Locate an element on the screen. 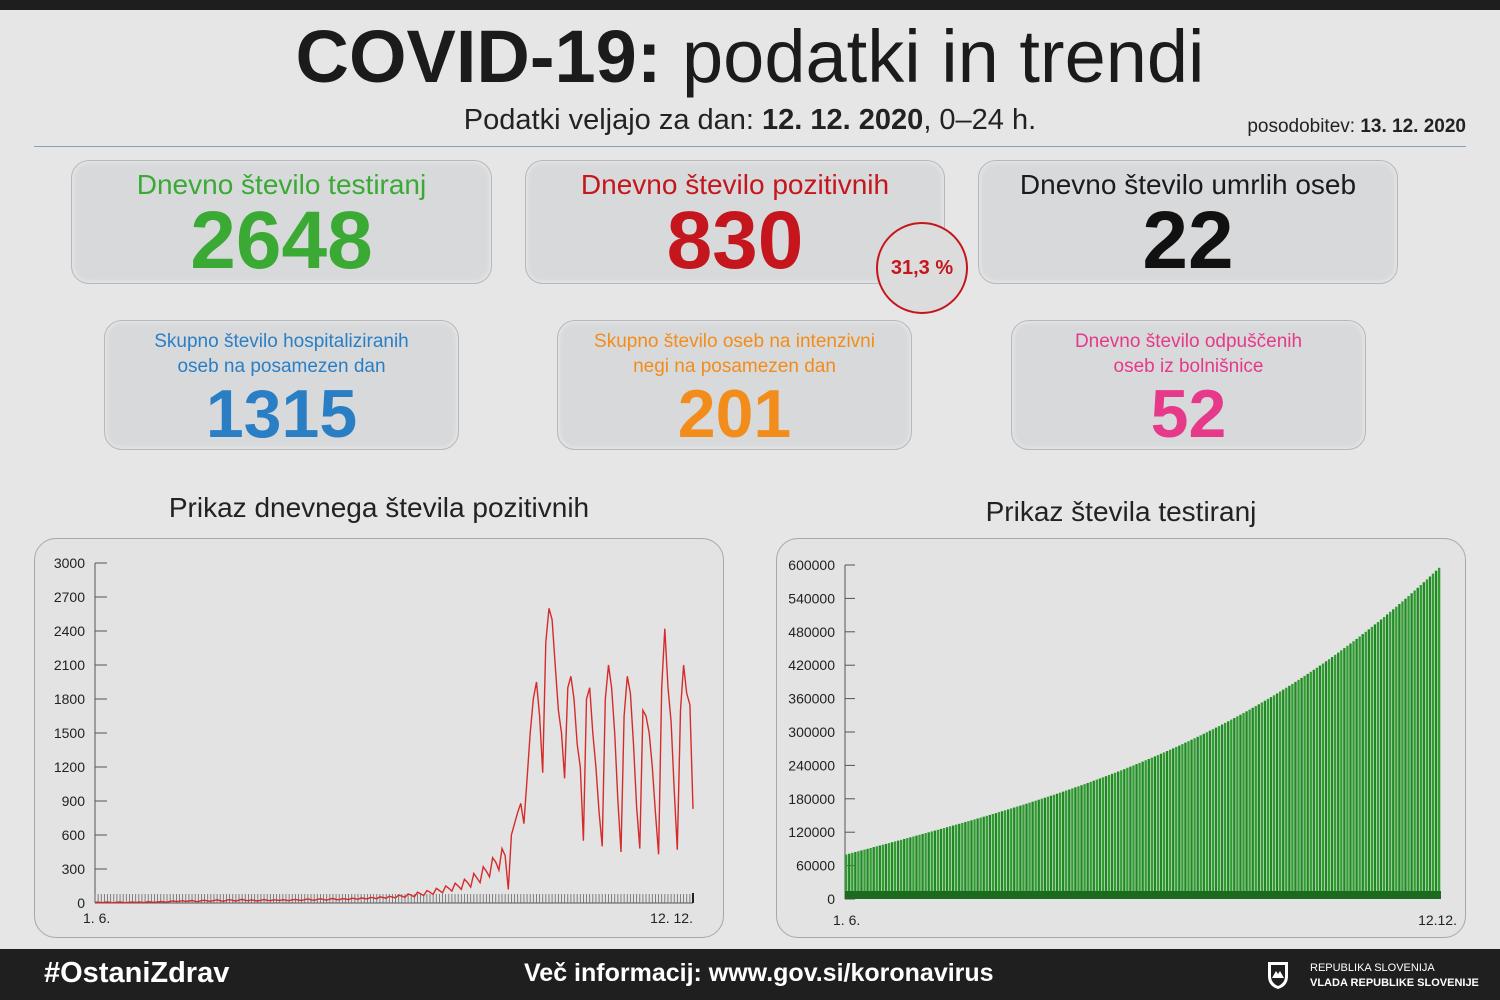 This screenshot has width=1500, height=1000. chart-tests-y-tick-label: 300000 is located at coordinates (811, 732).